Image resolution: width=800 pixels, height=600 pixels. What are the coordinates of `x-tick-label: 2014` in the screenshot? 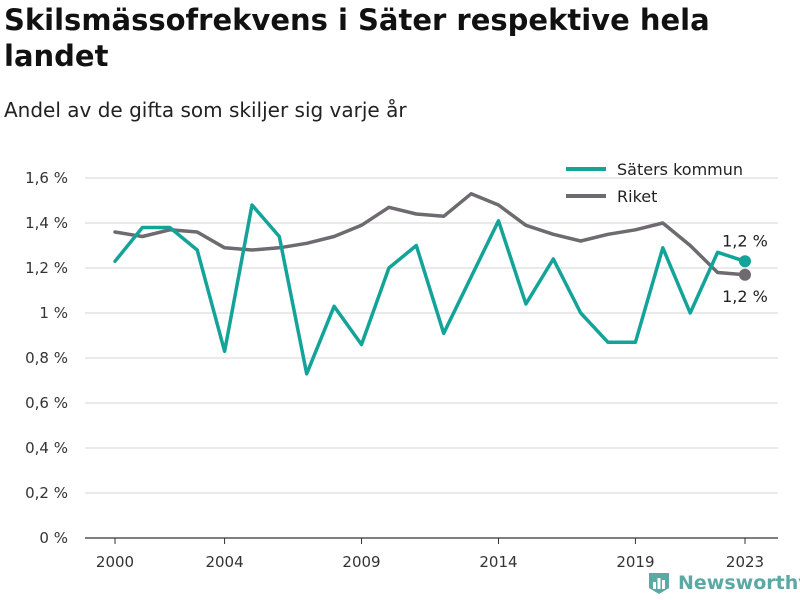 It's located at (498, 562).